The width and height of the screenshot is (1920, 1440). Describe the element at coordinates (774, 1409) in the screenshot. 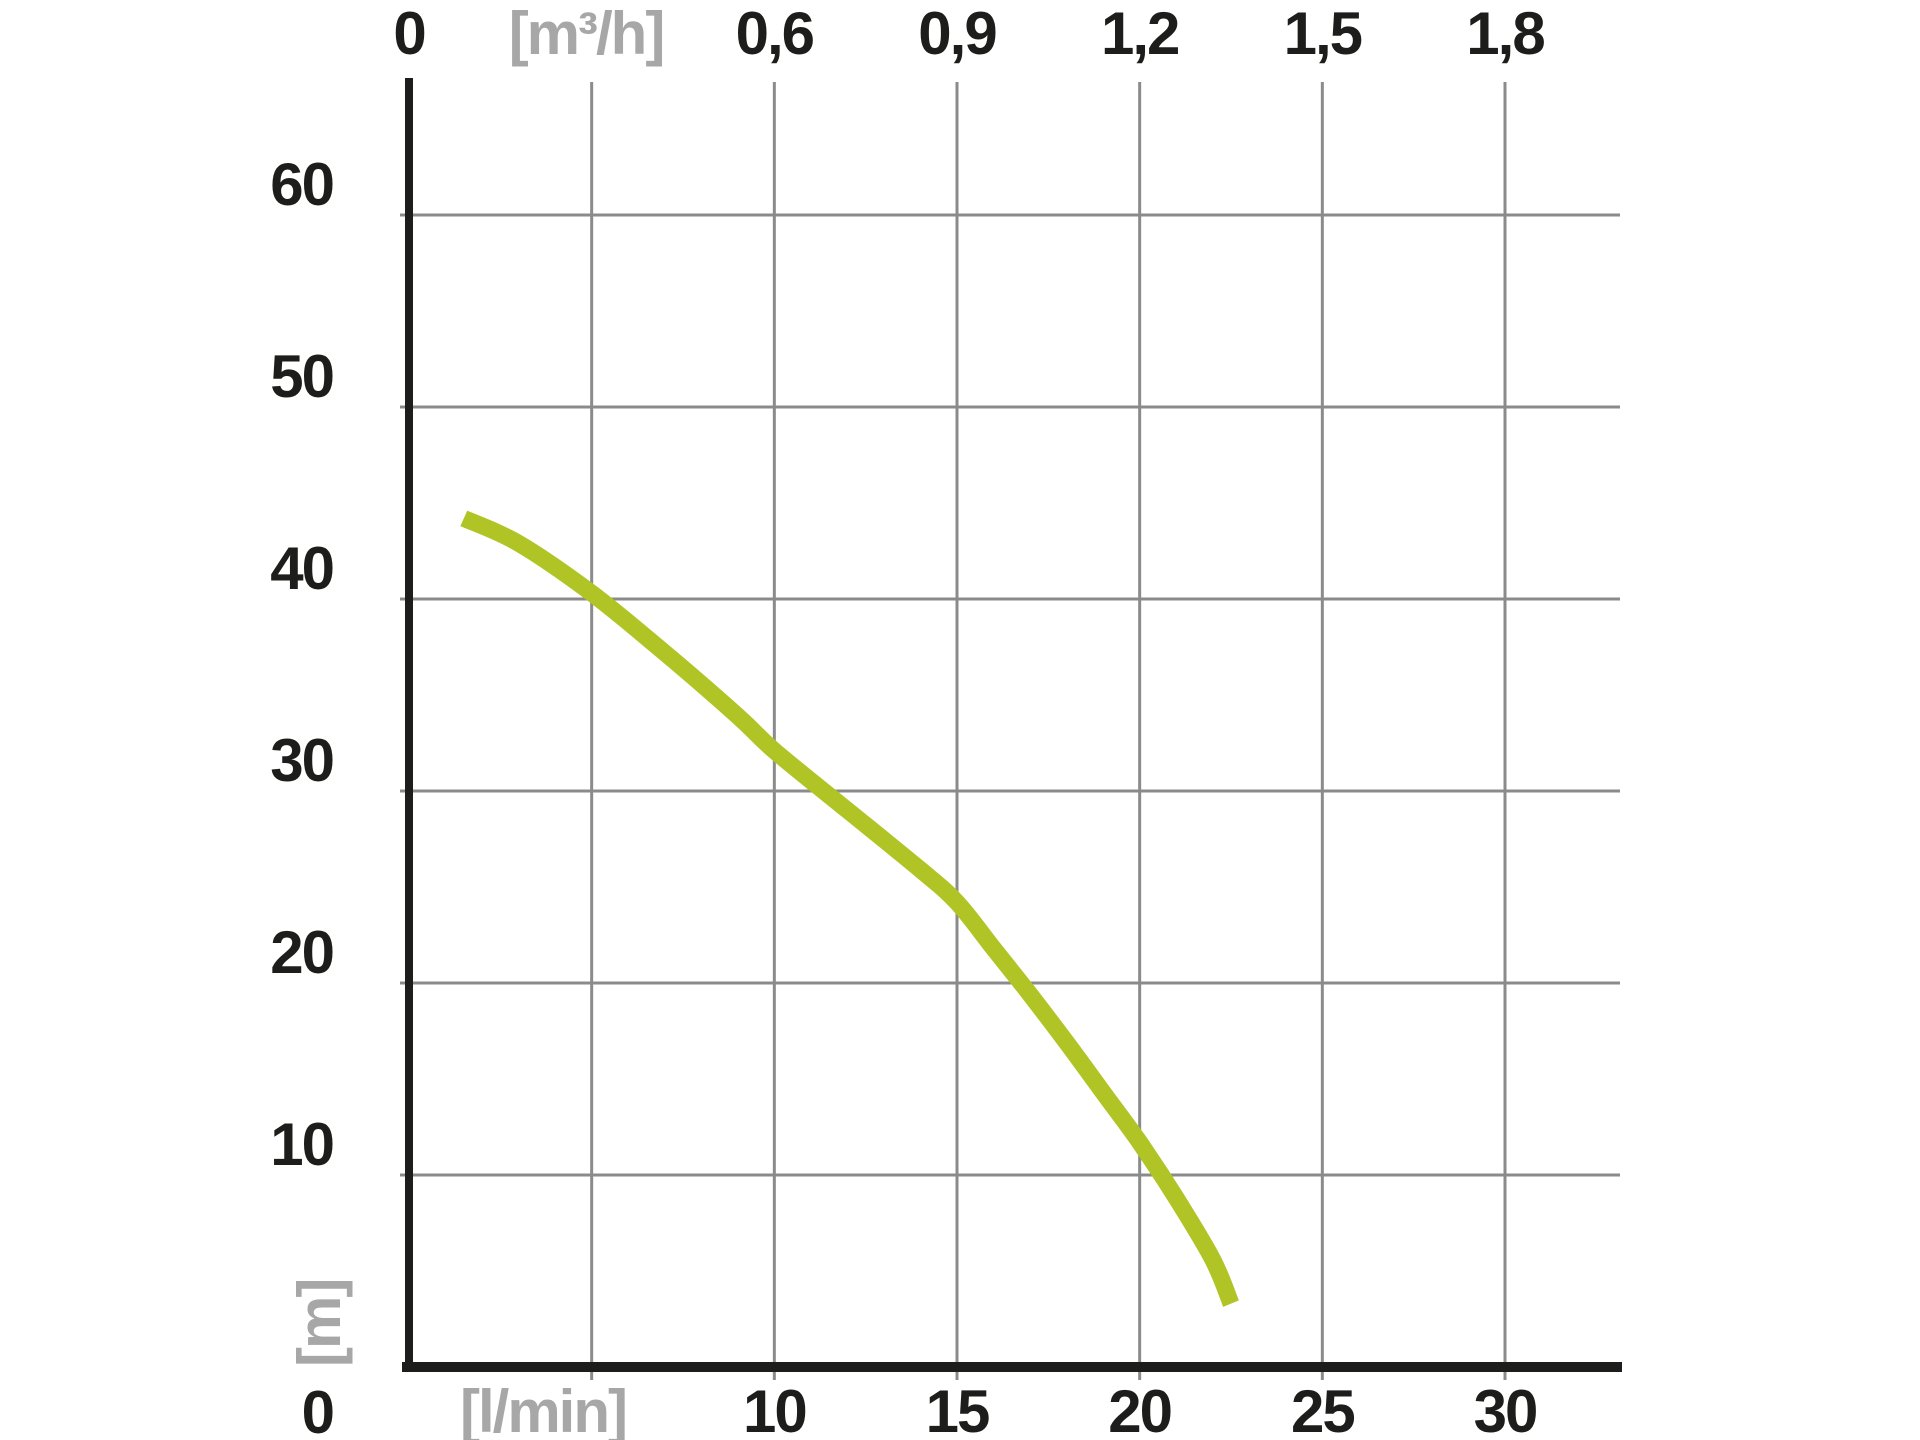

I see `bottom-axis-tick-label: 10` at that location.